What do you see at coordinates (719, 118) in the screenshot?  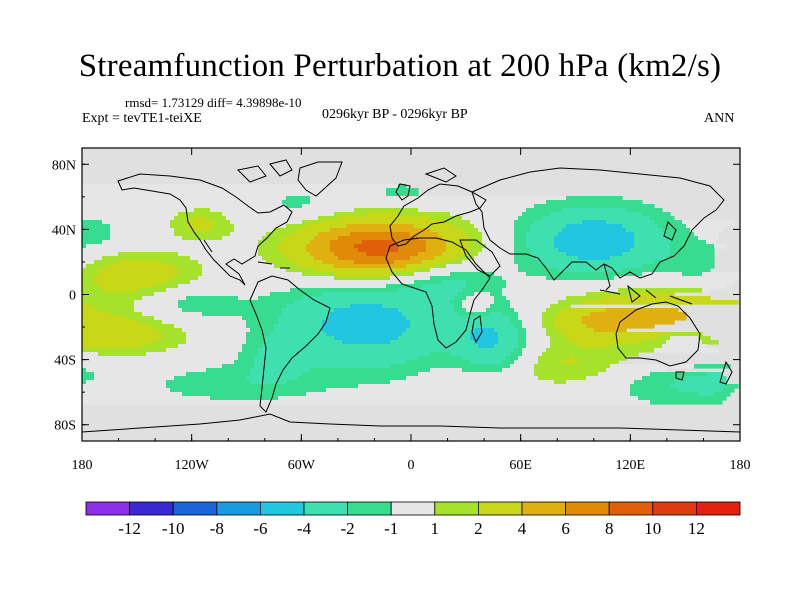 I see `season-label: ANN` at bounding box center [719, 118].